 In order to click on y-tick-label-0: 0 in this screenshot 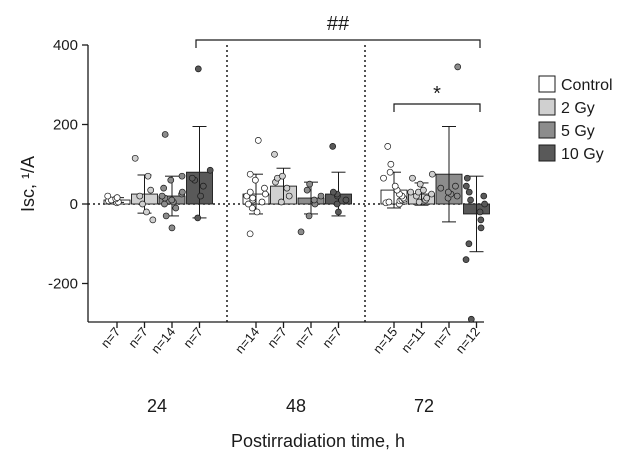, I will do `click(74, 204)`.